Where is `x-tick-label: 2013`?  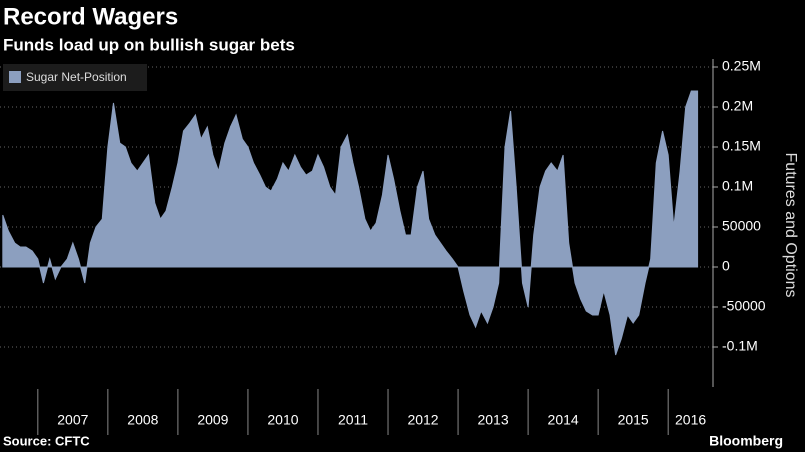 x-tick-label: 2013 is located at coordinates (492, 420).